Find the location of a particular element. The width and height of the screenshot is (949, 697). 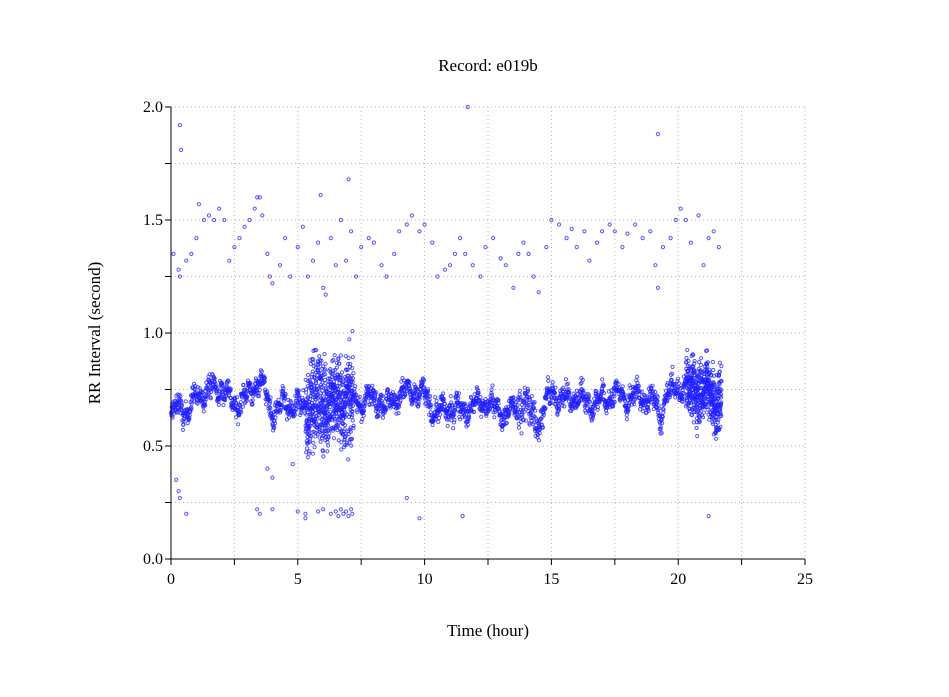

chart-title: Record: e019b is located at coordinates (488, 65).